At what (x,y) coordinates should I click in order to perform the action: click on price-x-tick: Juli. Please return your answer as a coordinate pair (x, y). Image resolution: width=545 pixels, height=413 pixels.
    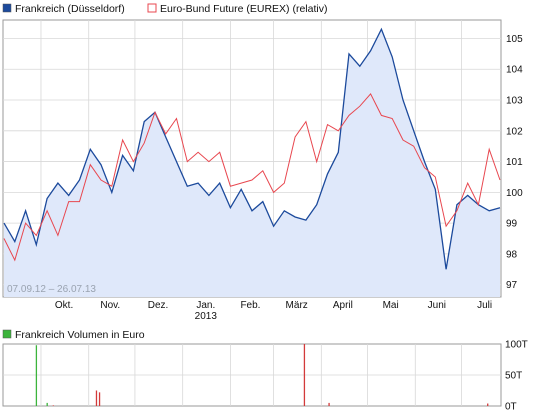
    Looking at the image, I should click on (484, 305).